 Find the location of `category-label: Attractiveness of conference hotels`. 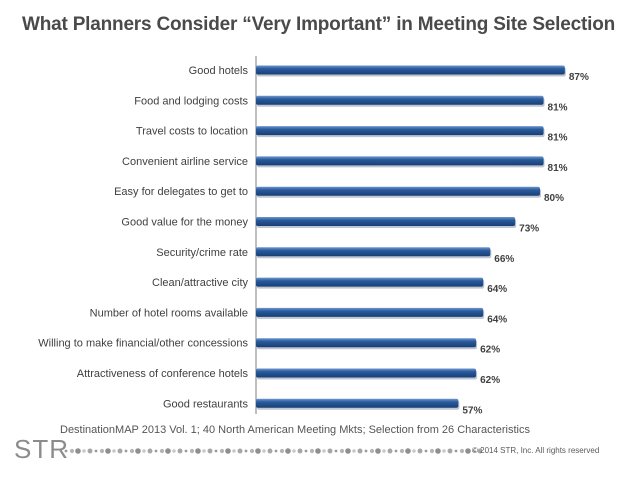

category-label: Attractiveness of conference hotels is located at coordinates (163, 374).